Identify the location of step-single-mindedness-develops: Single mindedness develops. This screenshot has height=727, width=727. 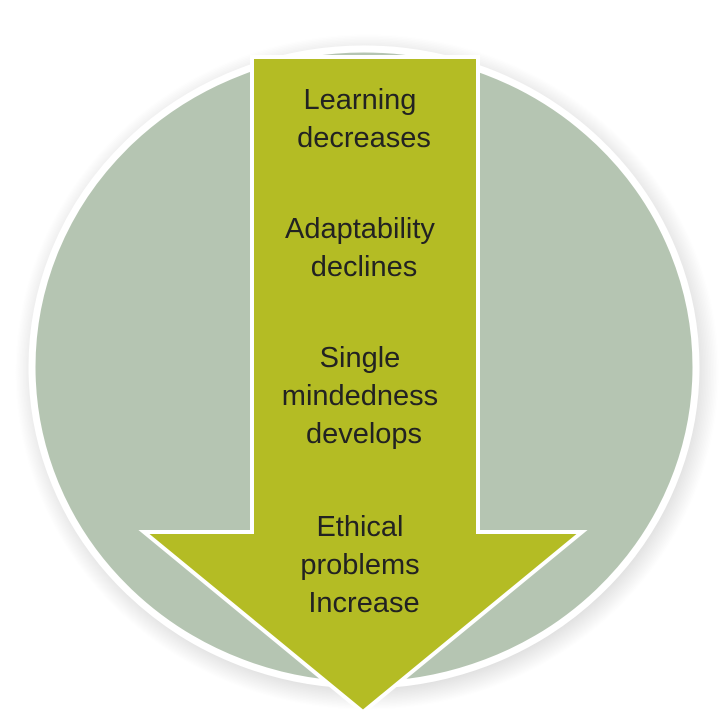
(364, 396).